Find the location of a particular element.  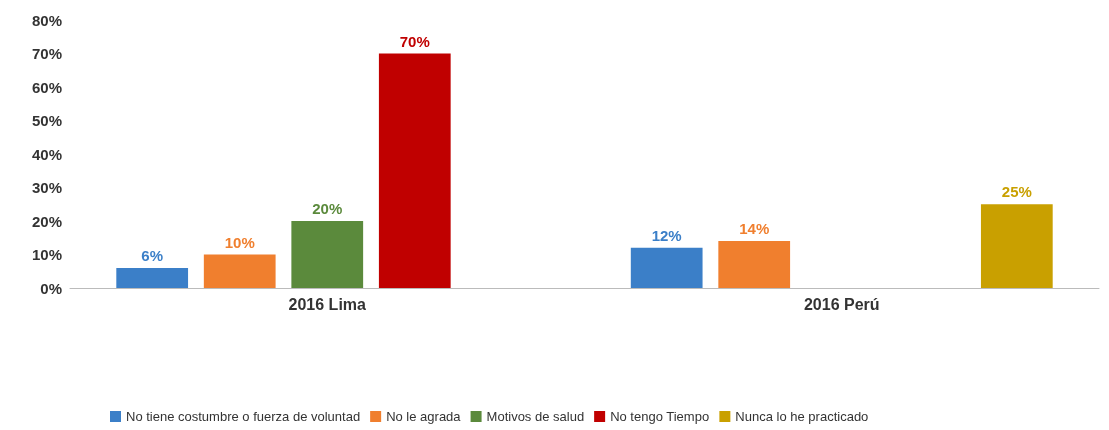

y-tick-label: 60% is located at coordinates (46, 87).